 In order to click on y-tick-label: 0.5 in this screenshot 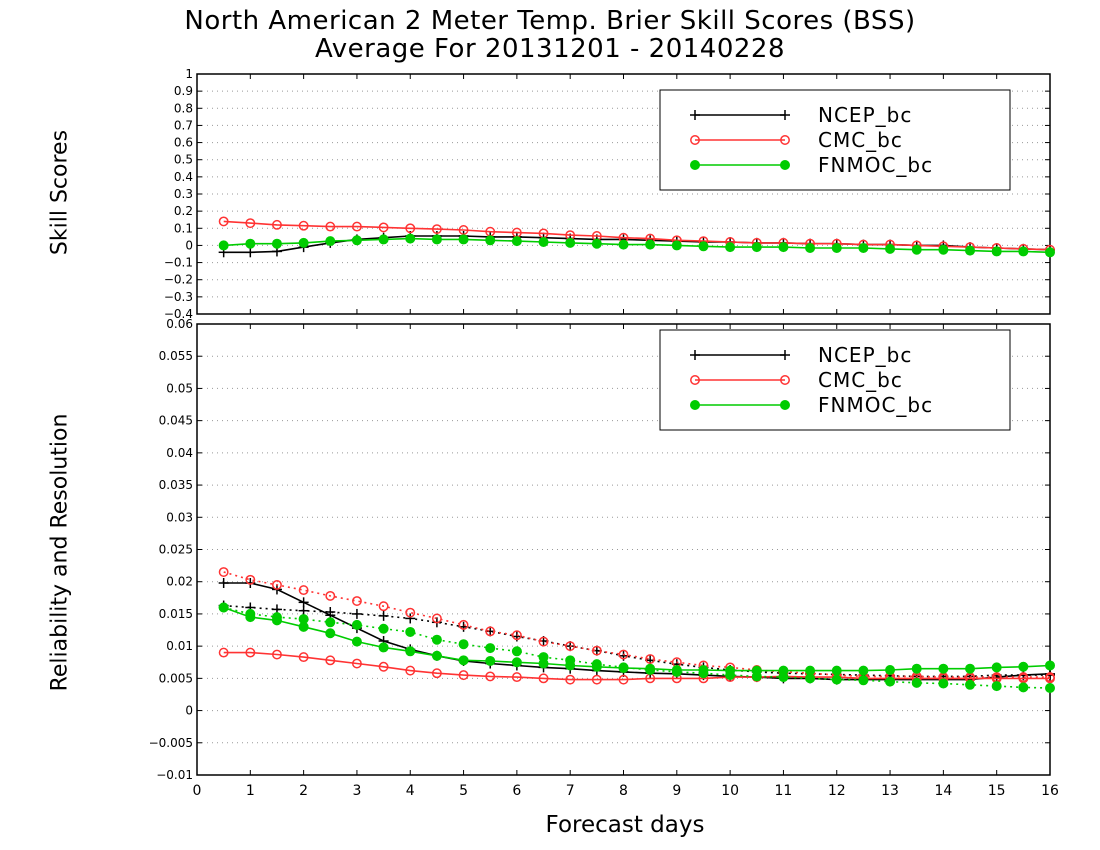, I will do `click(183, 160)`.